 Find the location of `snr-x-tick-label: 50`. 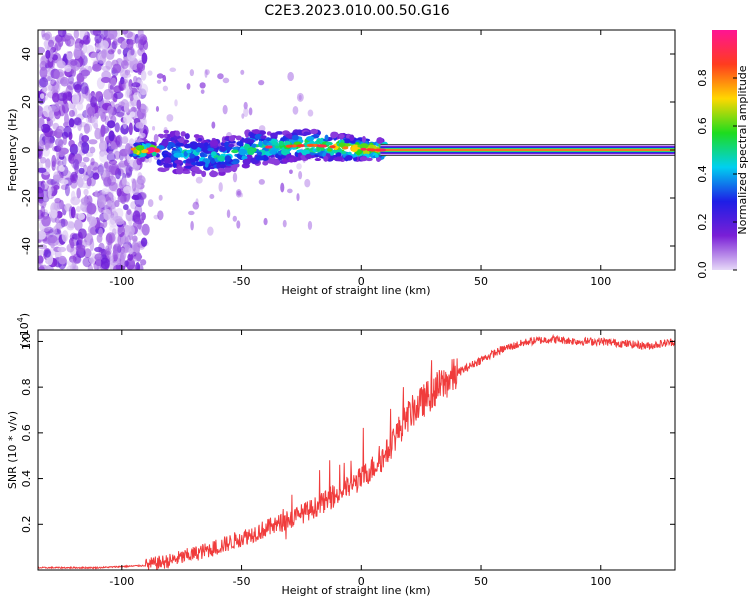

snr-x-tick-label: 50 is located at coordinates (481, 581).